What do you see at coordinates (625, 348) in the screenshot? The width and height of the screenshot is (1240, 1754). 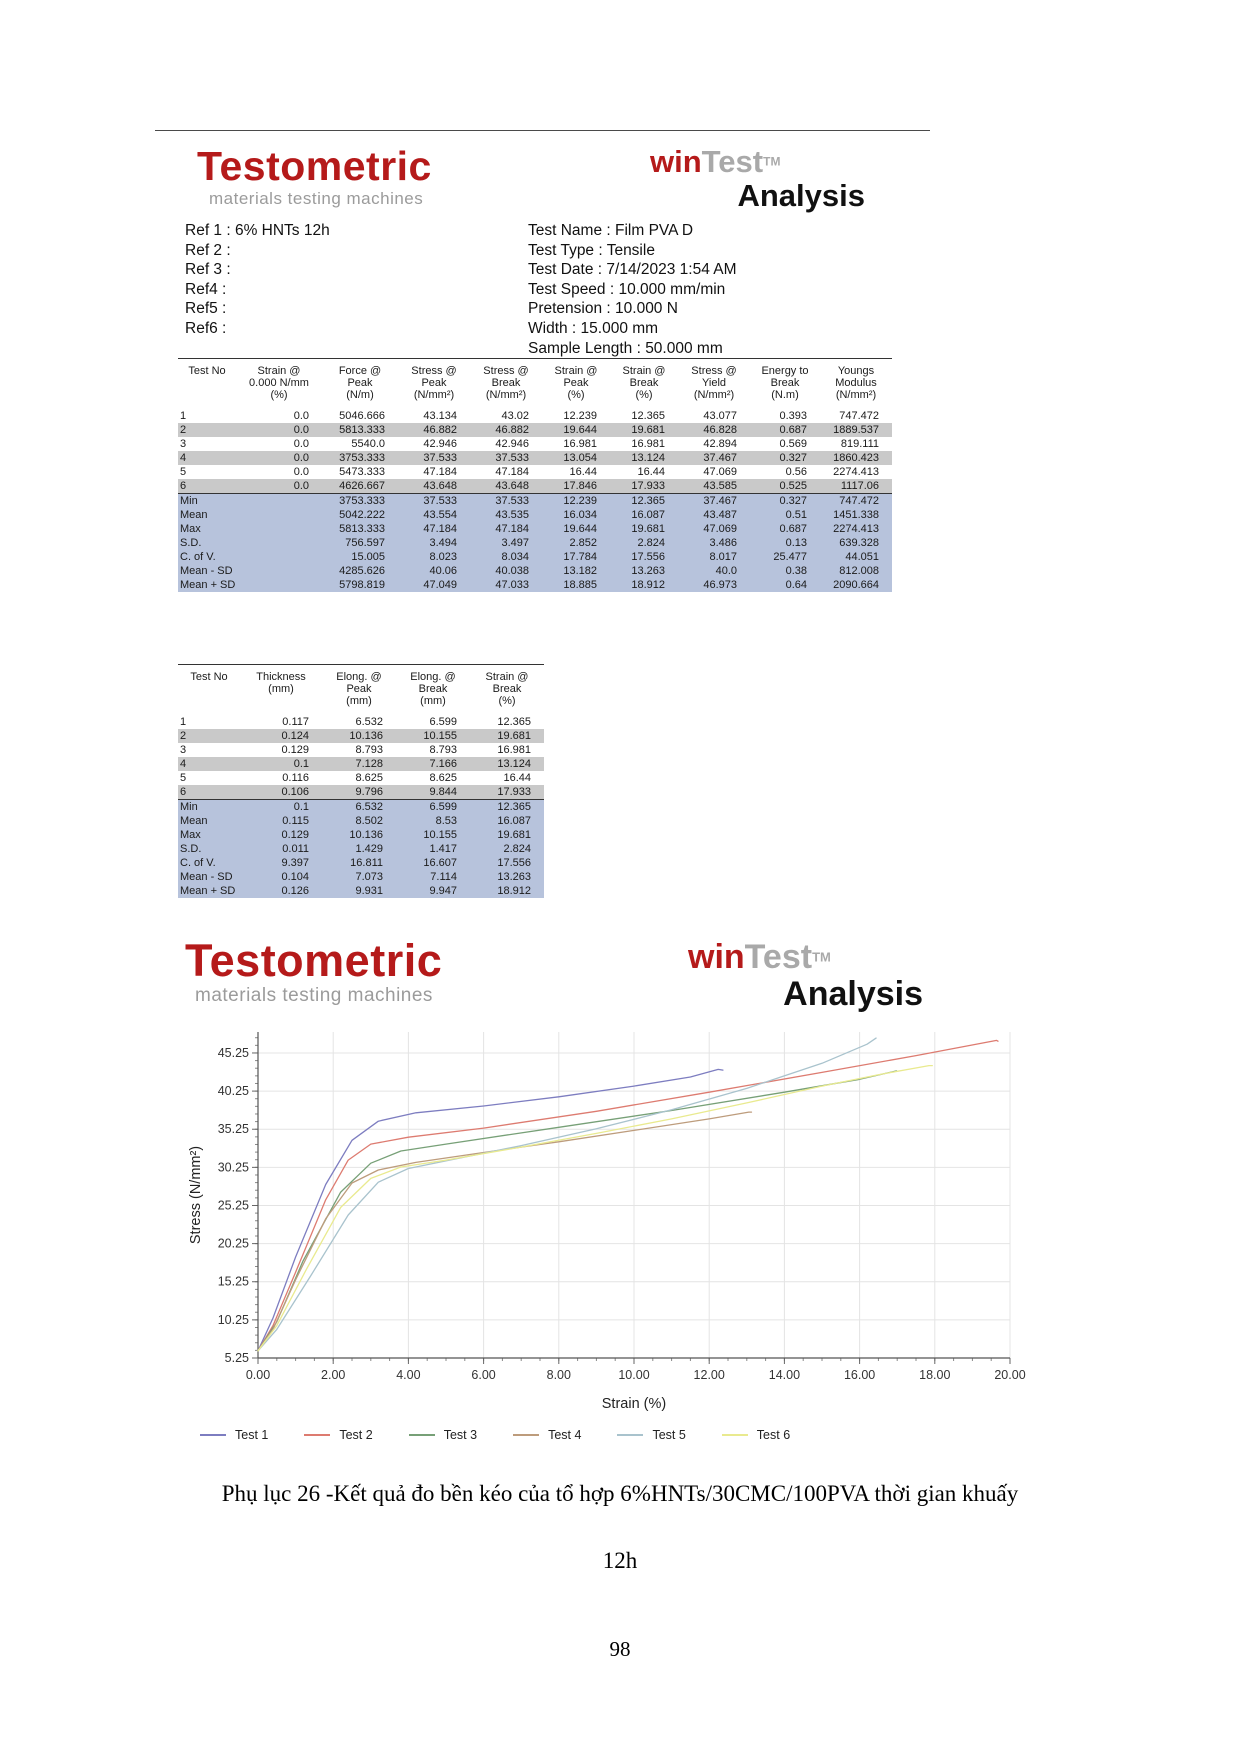 I see `test-info-line: Sample Length : 50.000 mm` at bounding box center [625, 348].